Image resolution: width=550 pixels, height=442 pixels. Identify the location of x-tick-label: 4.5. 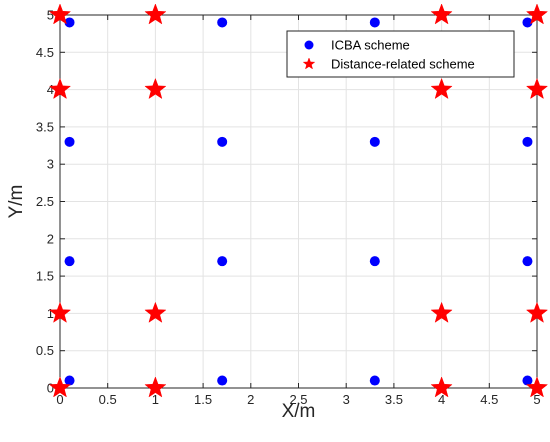
(489, 399).